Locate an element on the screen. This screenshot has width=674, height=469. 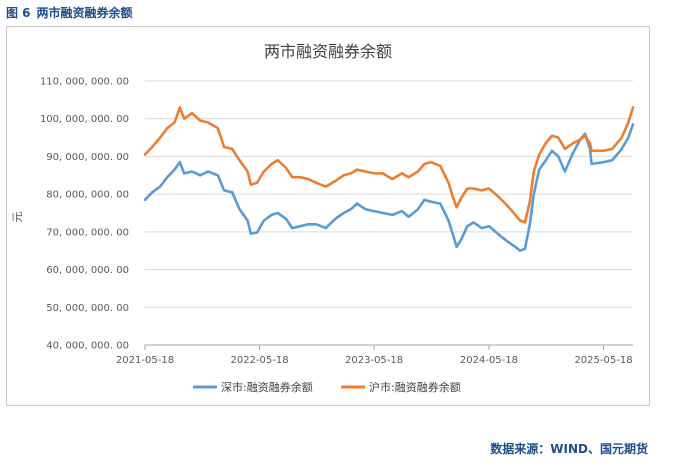
x-tick-label: 2021-05-18 is located at coordinates (145, 360).